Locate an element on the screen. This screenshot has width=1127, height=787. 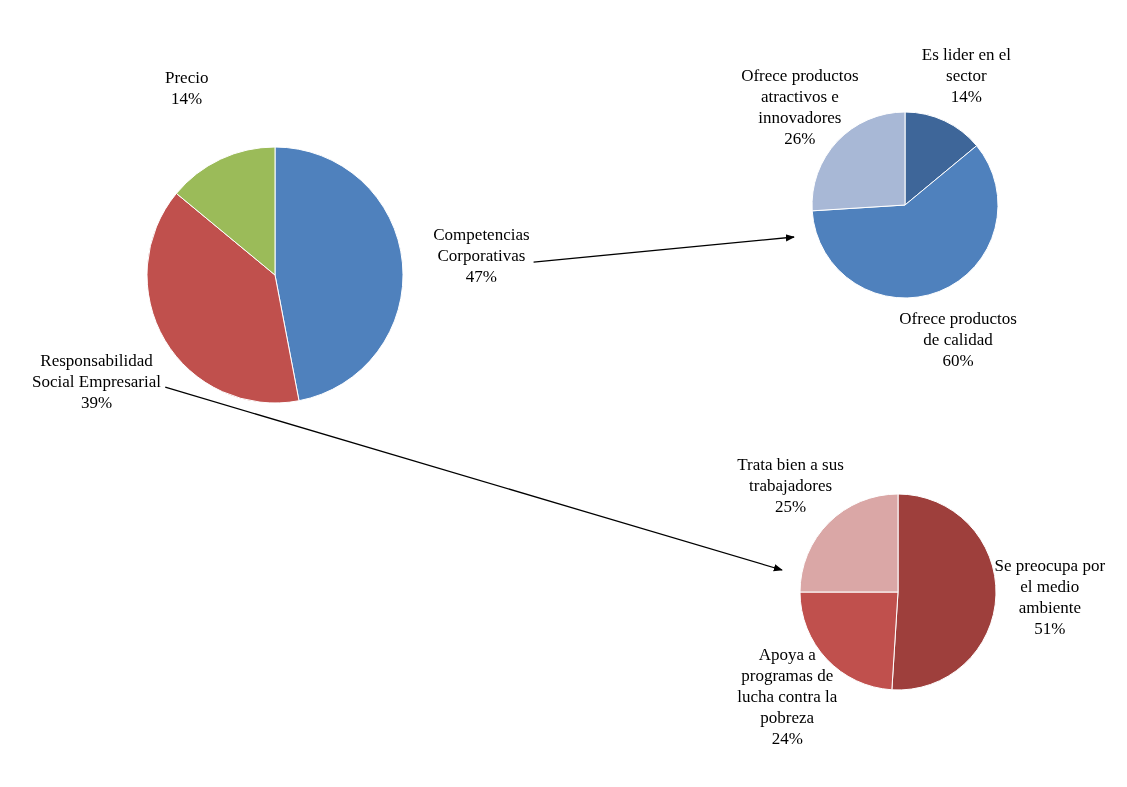
data-label: 39% is located at coordinates (96, 402).